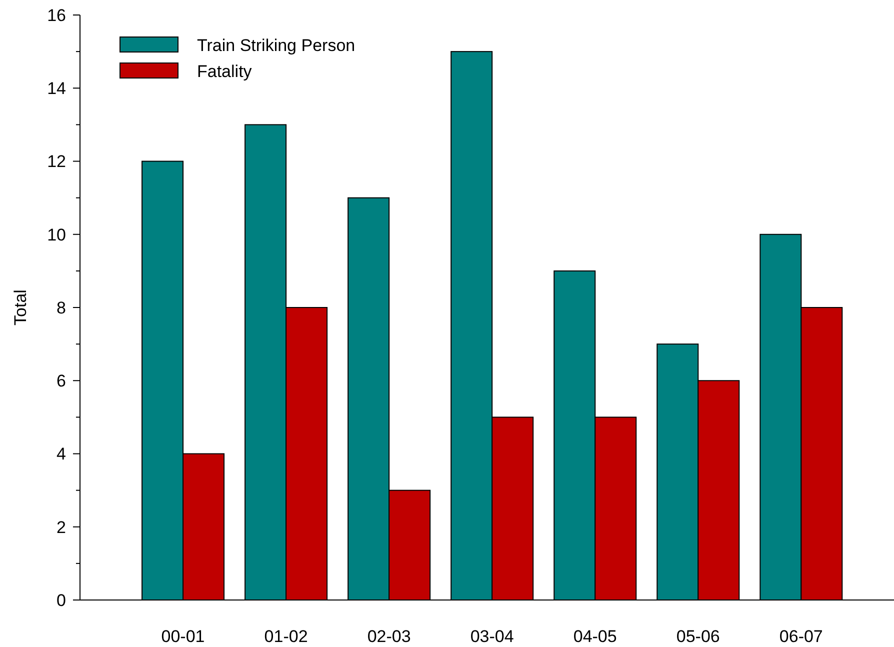 Image resolution: width=894 pixels, height=647 pixels. What do you see at coordinates (61, 527) in the screenshot?
I see `y-tick-label: 2` at bounding box center [61, 527].